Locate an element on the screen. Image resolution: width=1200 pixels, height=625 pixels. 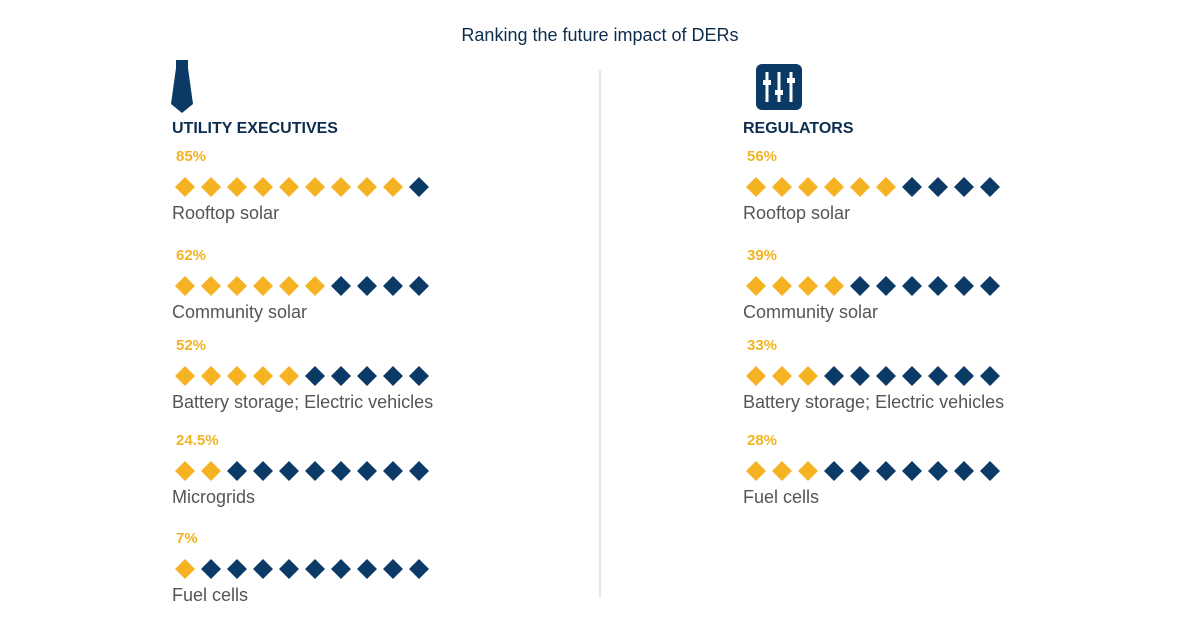
panel-title: REGULATORS is located at coordinates (798, 128).